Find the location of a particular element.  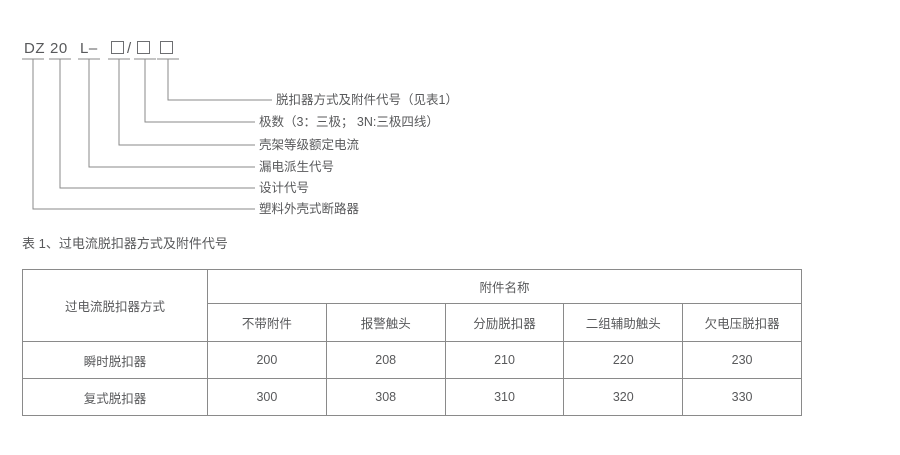

table-header-undervoltage-release: 欠电压脱扣器 is located at coordinates (742, 322).